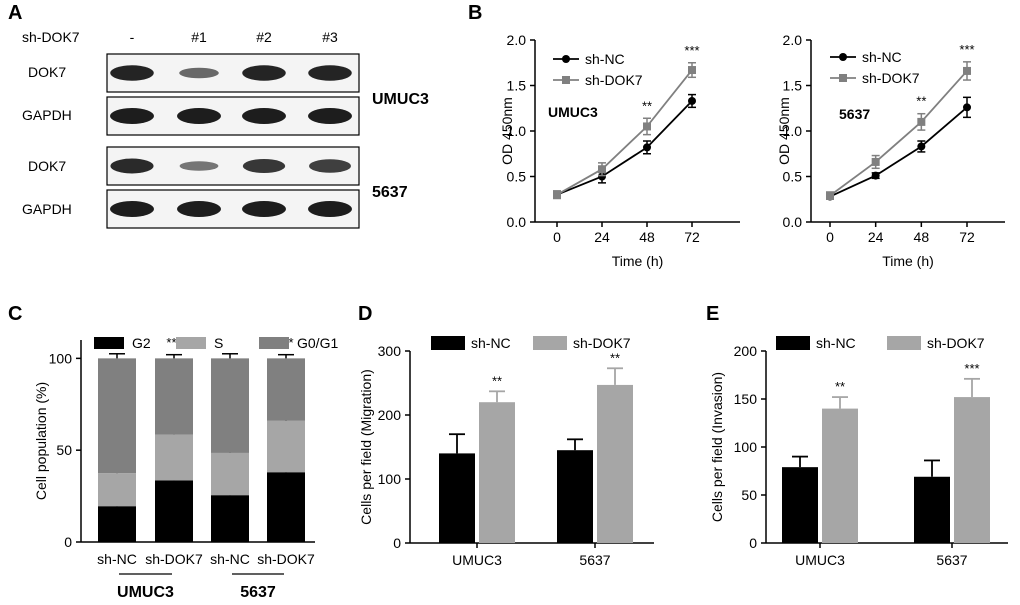  I want to click on x-tick-label: sh-NC, so click(230, 559).